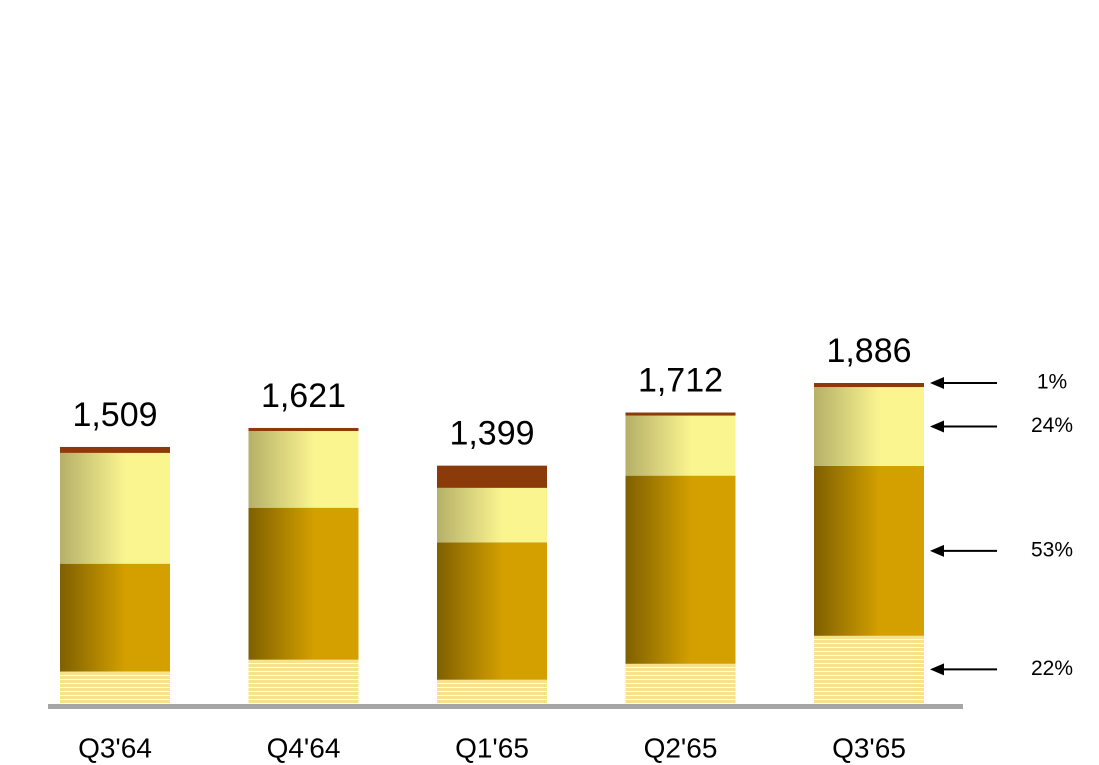  I want to click on x-tick-label: Q1'65, so click(492, 747).